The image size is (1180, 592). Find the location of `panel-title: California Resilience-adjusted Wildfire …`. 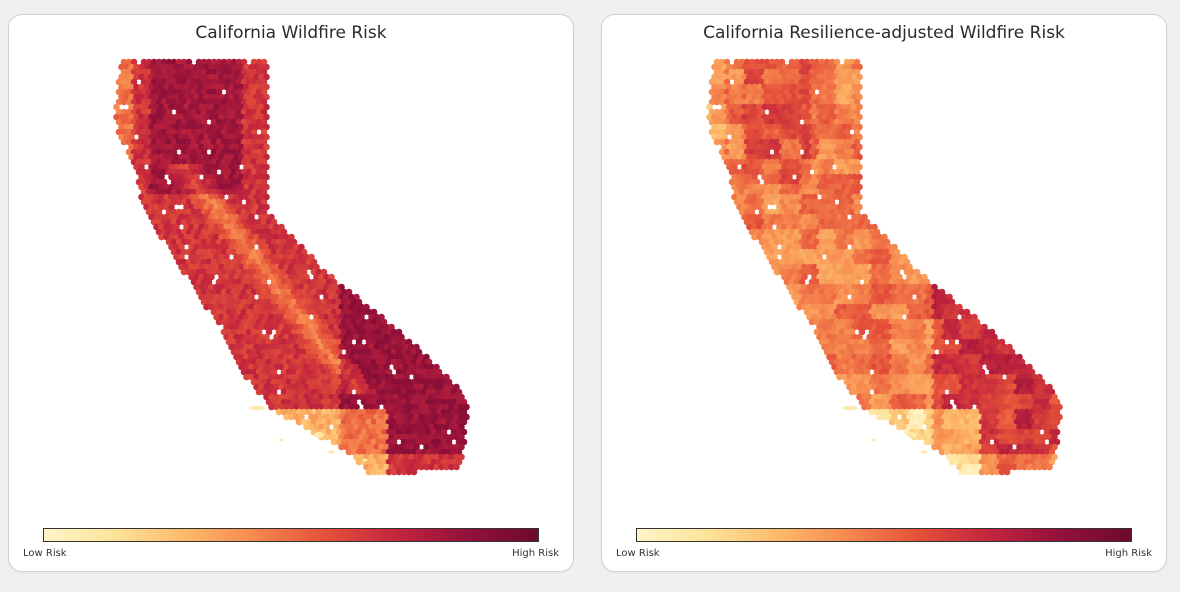

panel-title: California Resilience-adjusted Wildfire … is located at coordinates (884, 33).